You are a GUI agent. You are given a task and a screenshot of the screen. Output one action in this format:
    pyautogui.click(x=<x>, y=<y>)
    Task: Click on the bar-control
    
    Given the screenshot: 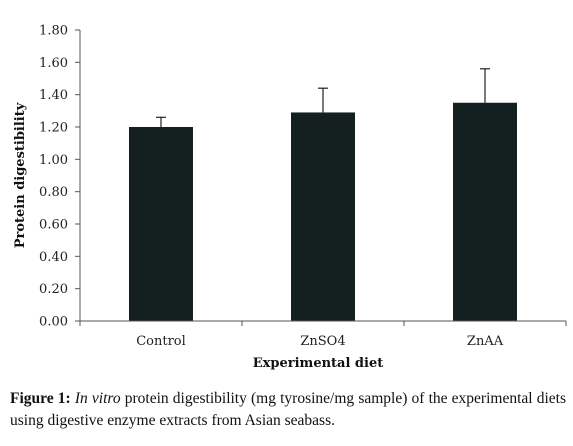 What is the action you would take?
    pyautogui.click(x=161, y=224)
    